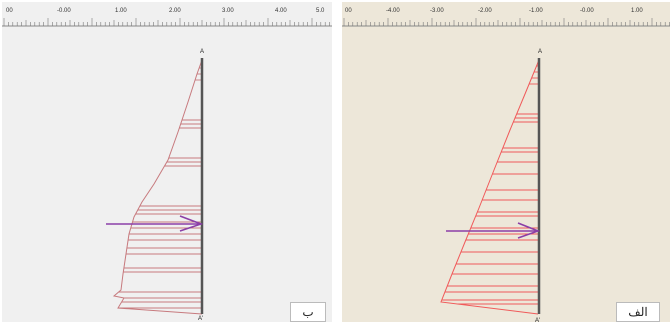 Image resolution: width=672 pixels, height=324 pixels. Describe the element at coordinates (393, 11) in the screenshot. I see `ruler-tick-label: -4.00` at that location.